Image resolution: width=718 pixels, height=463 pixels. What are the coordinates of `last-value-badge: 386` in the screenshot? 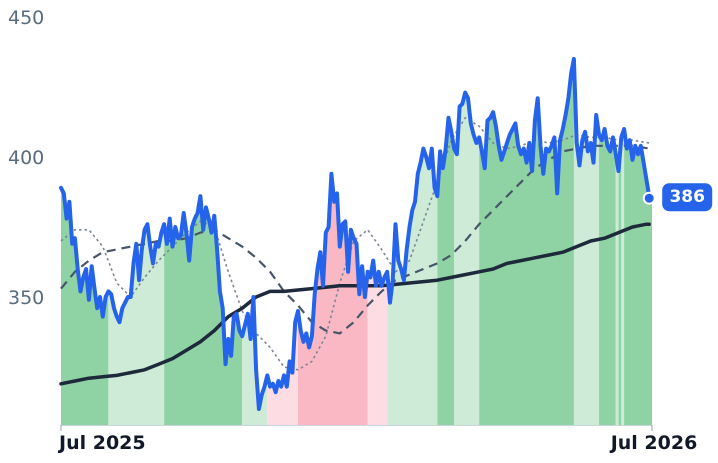 It's located at (677, 197).